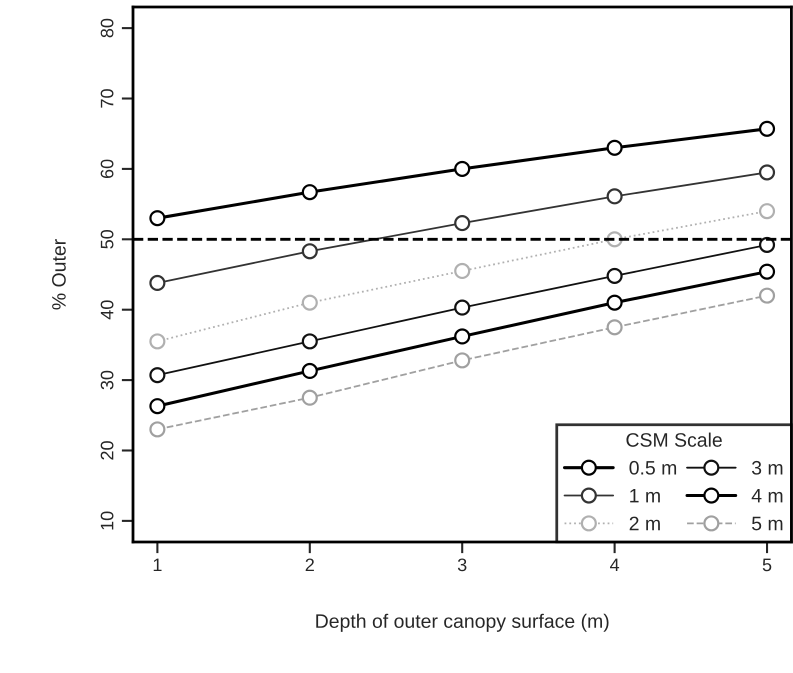 The width and height of the screenshot is (793, 673). I want to click on y-tick-label: 30, so click(107, 380).